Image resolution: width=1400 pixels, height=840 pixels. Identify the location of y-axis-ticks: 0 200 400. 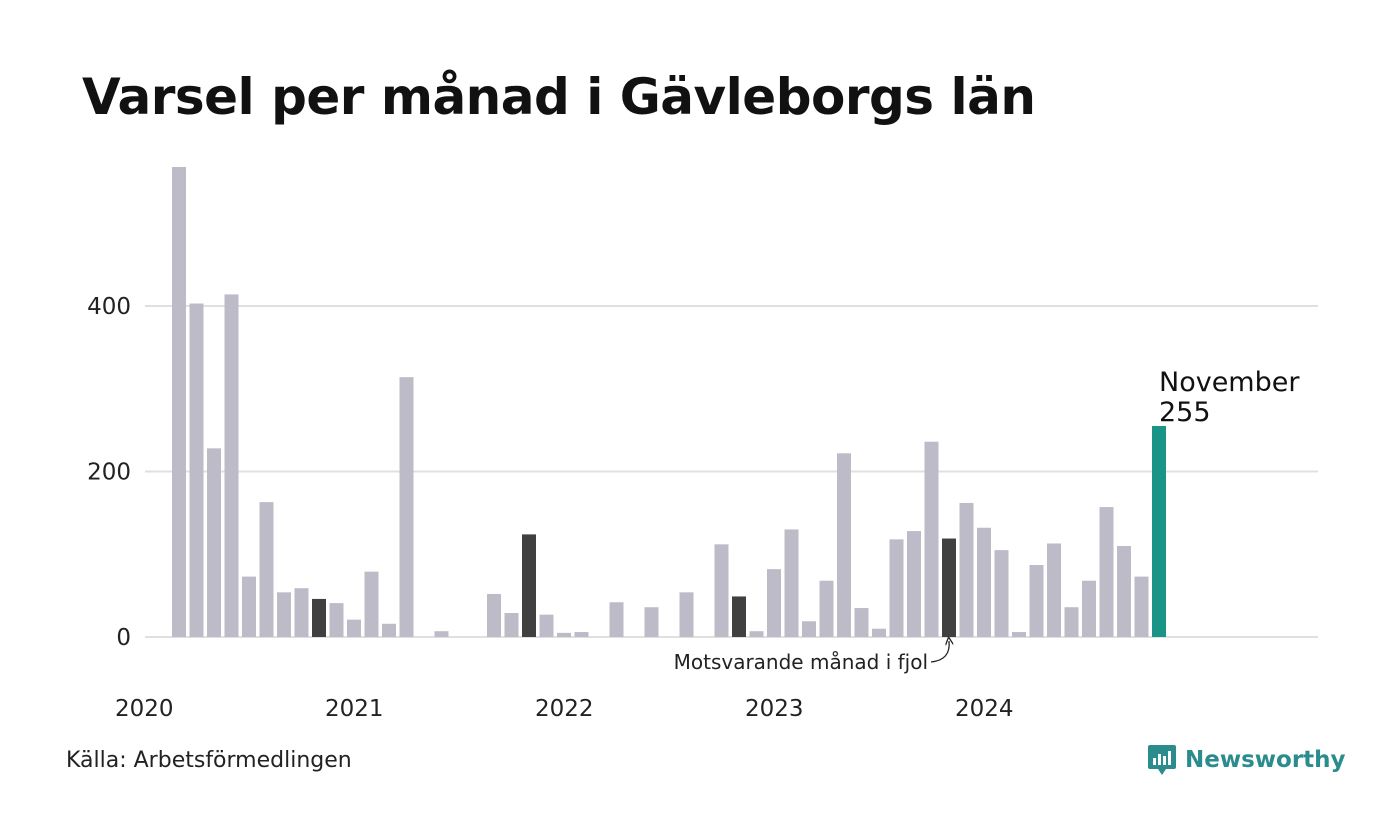
(109, 472).